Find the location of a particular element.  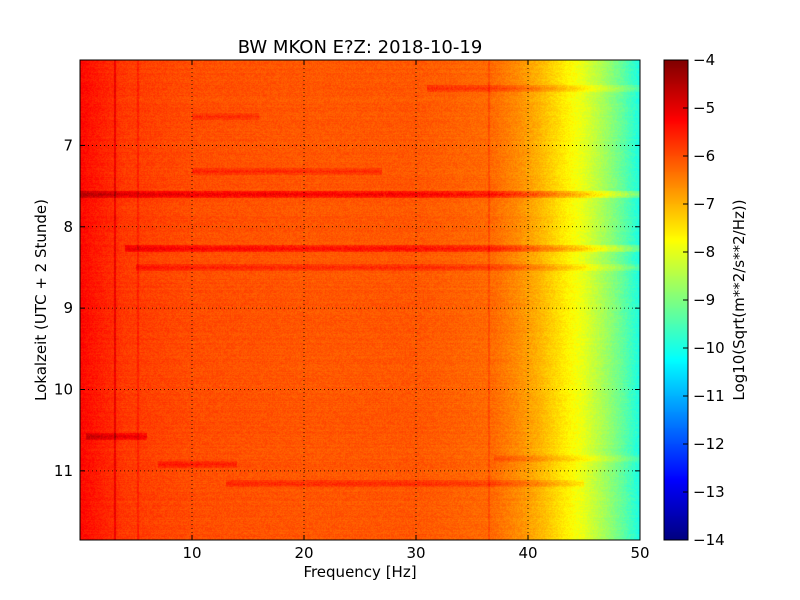

x-axis-label: Frequency [Hz] is located at coordinates (359, 572).